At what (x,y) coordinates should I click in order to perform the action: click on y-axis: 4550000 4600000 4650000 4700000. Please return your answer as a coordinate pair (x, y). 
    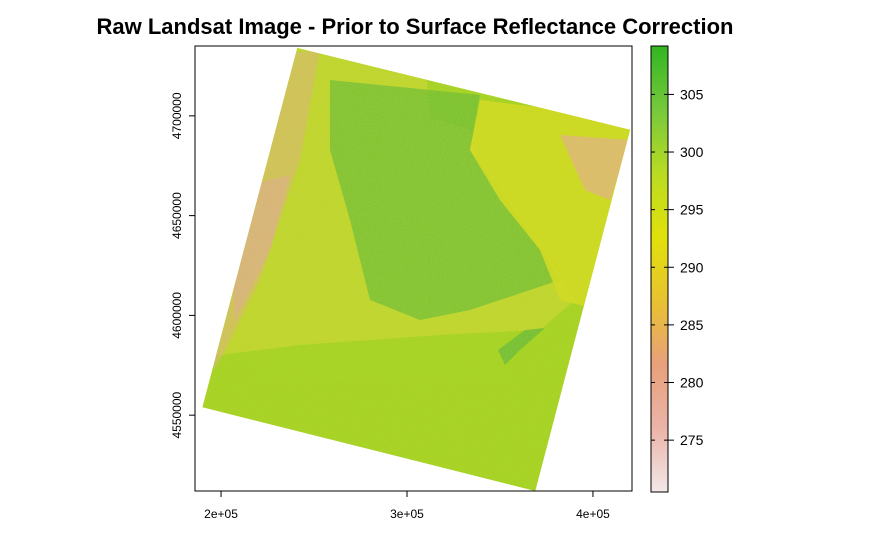
    Looking at the image, I should click on (182, 265).